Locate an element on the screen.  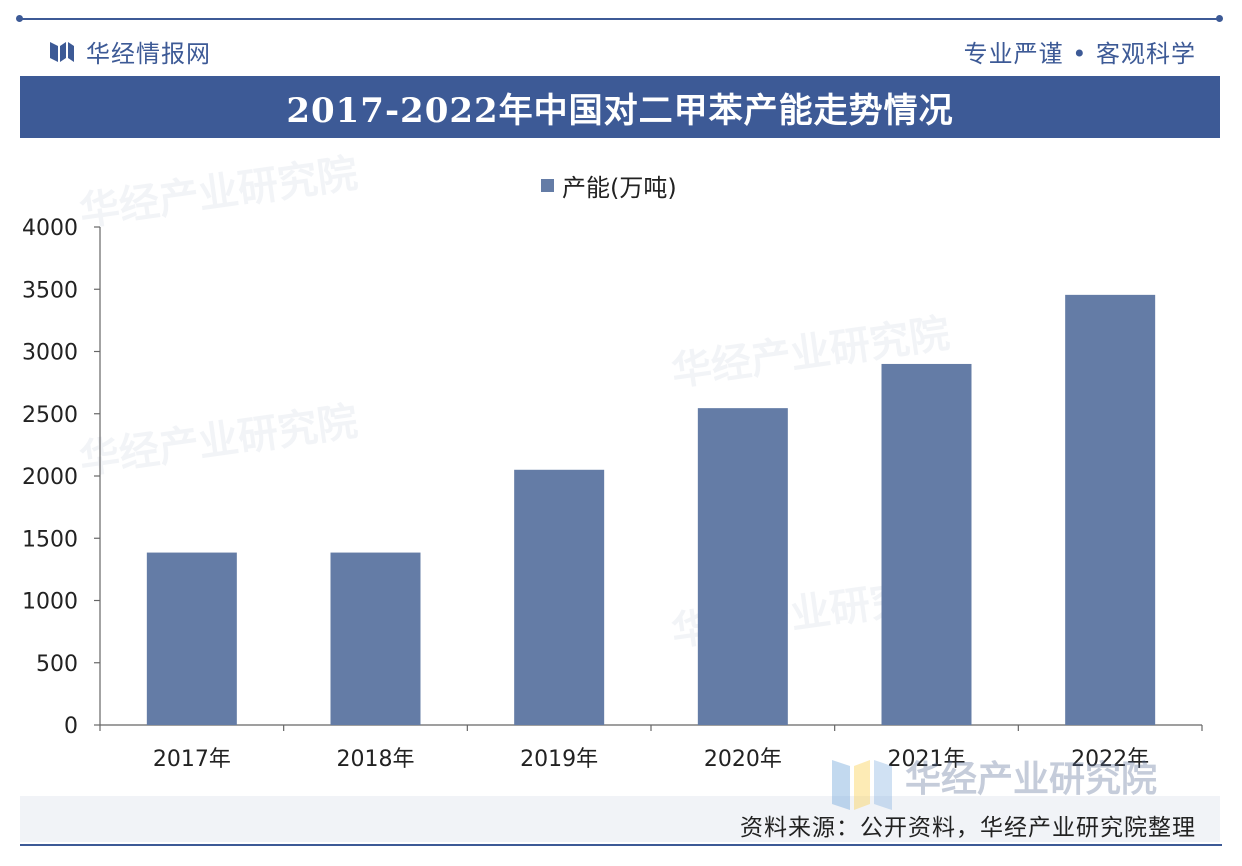
y-tick-label: 1000 is located at coordinates (50, 602).